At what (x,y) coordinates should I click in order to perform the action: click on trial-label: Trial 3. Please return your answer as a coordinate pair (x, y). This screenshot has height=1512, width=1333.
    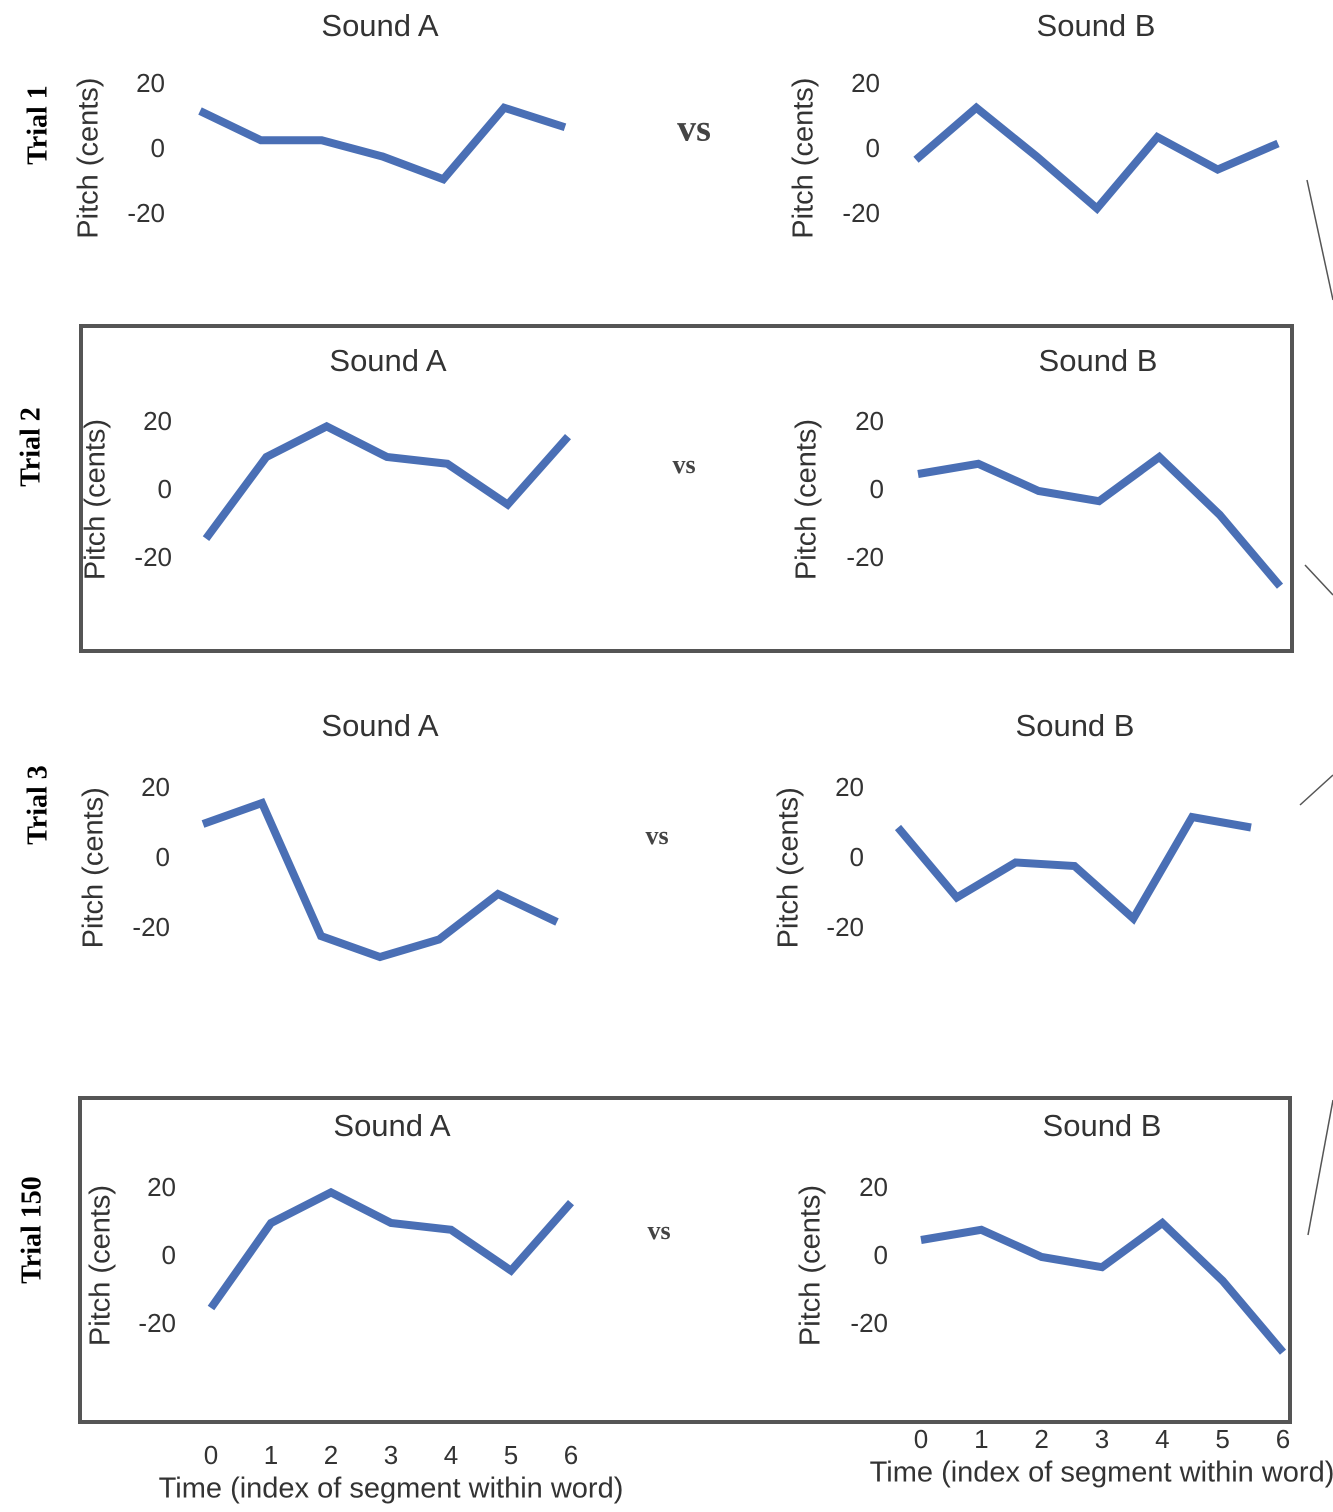
    Looking at the image, I should click on (37, 805).